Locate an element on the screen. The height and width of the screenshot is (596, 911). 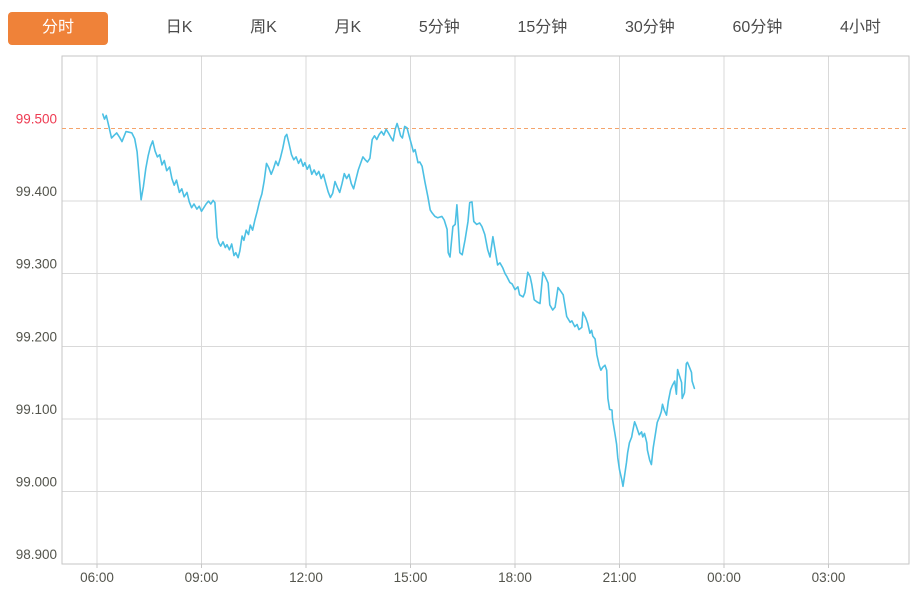
x-axis-label: 06:00 is located at coordinates (97, 577).